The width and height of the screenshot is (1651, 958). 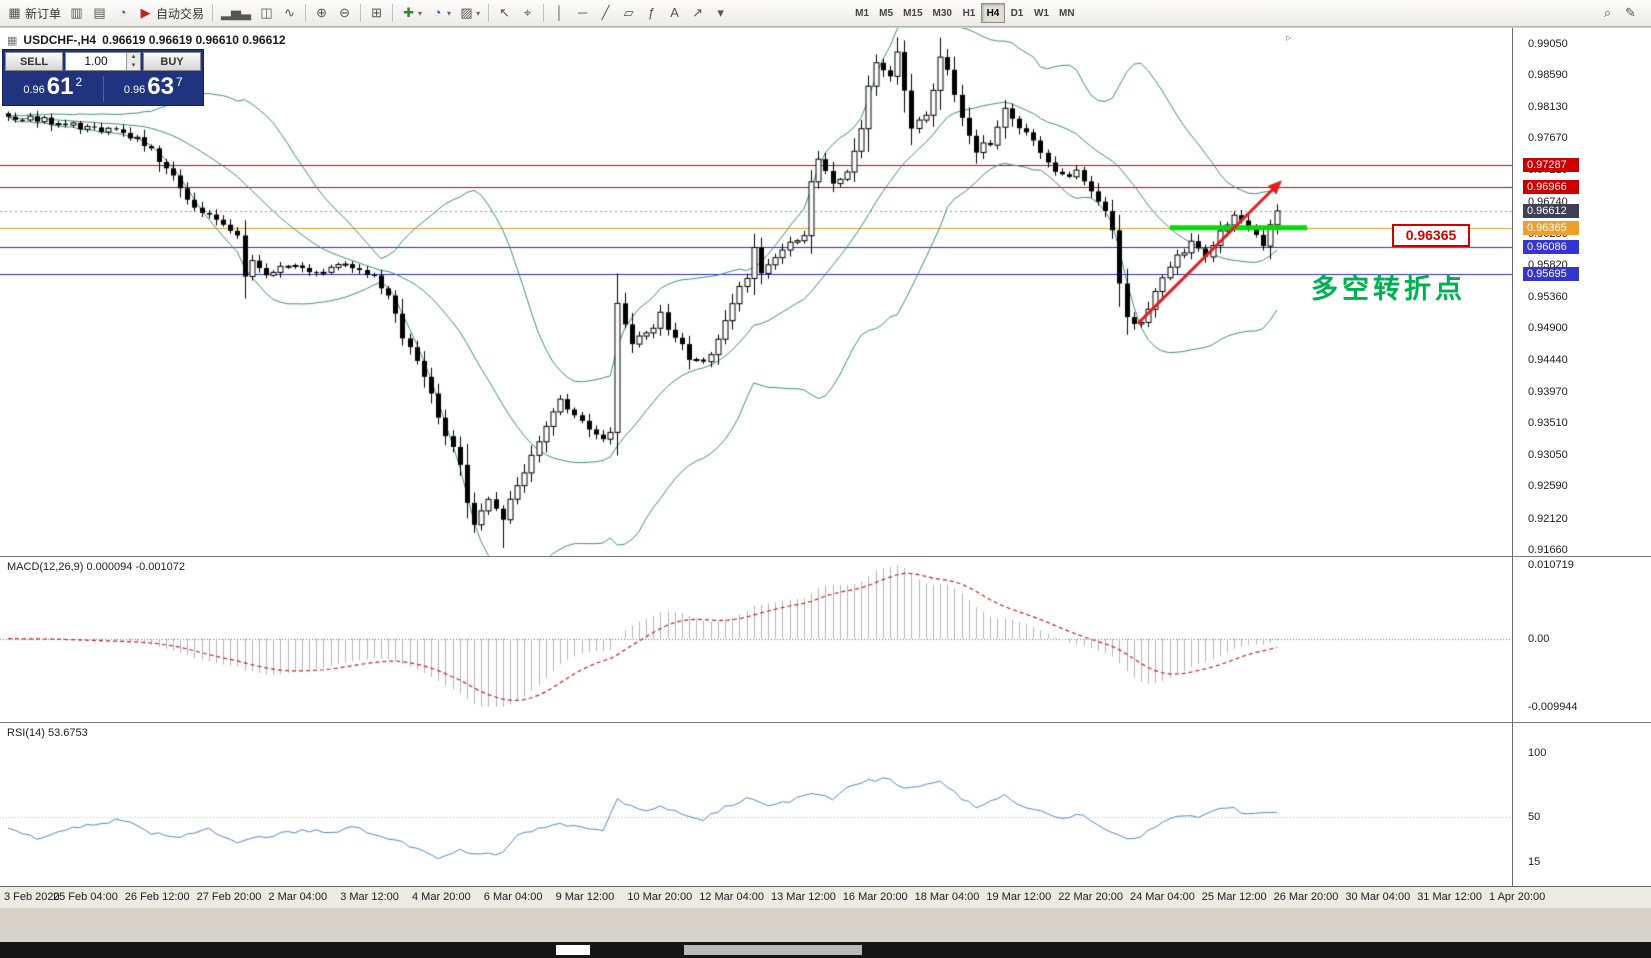 I want to click on line-mode-icon: ∿, so click(x=289, y=12).